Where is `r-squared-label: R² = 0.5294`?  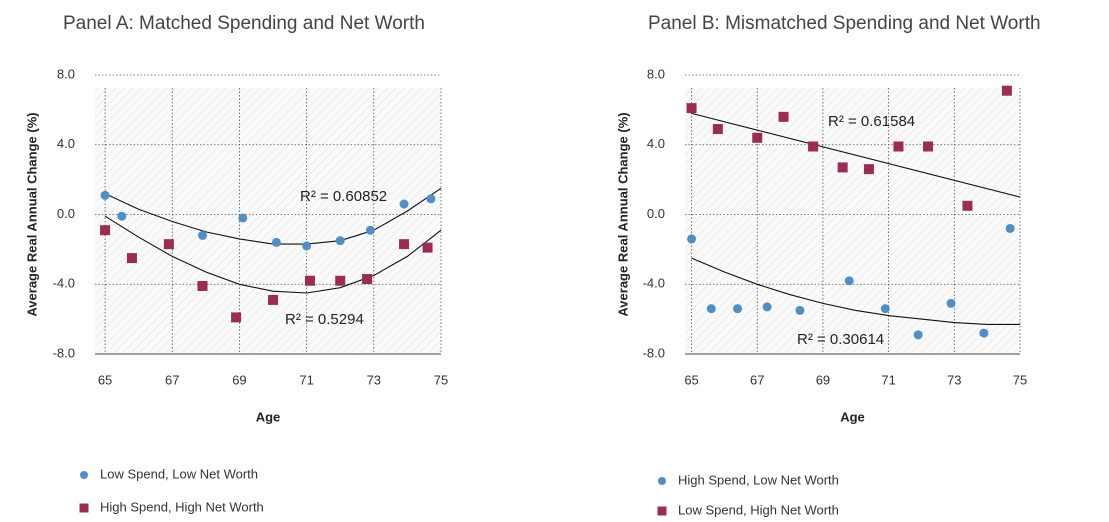 r-squared-label: R² = 0.5294 is located at coordinates (324, 319).